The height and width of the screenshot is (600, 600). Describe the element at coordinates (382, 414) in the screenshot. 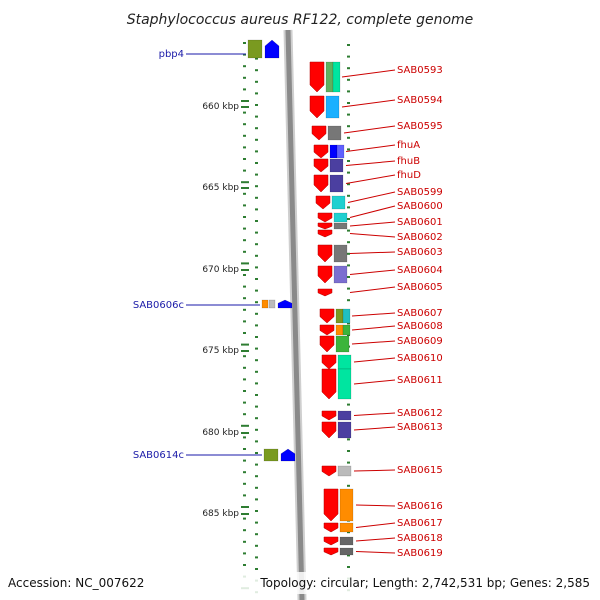

I see `gene-SAB0612: SAB0612` at that location.